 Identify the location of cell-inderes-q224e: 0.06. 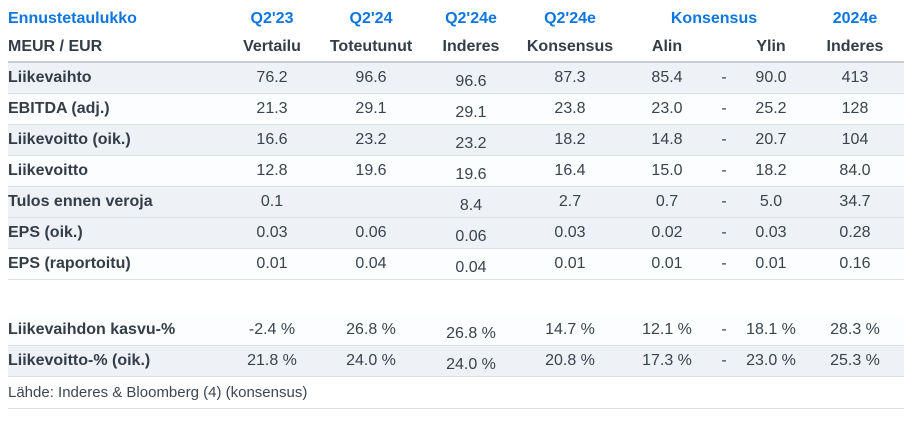
(471, 236).